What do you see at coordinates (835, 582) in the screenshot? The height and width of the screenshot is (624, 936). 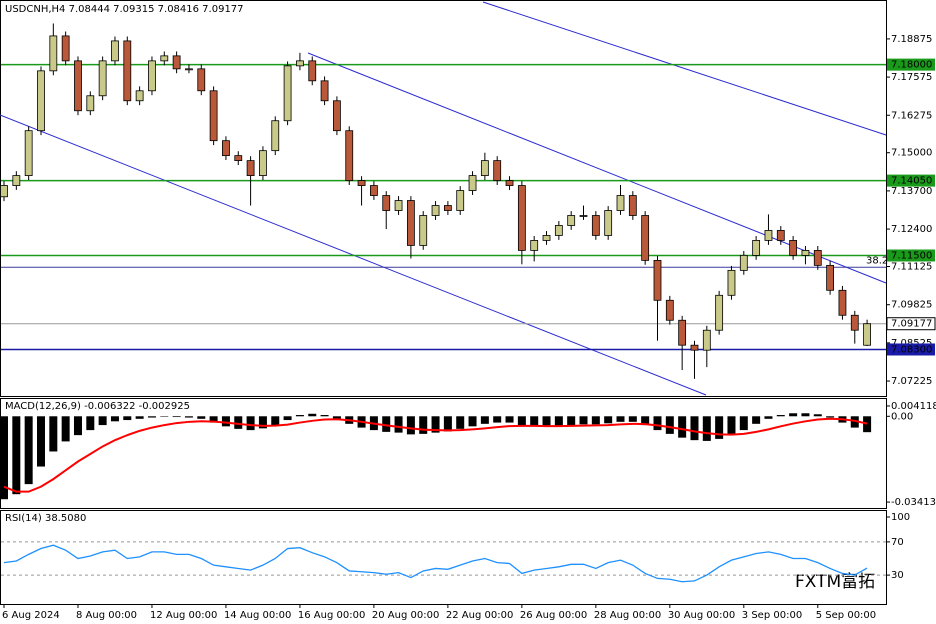 I see `watermark: FXTM富拓` at bounding box center [835, 582].